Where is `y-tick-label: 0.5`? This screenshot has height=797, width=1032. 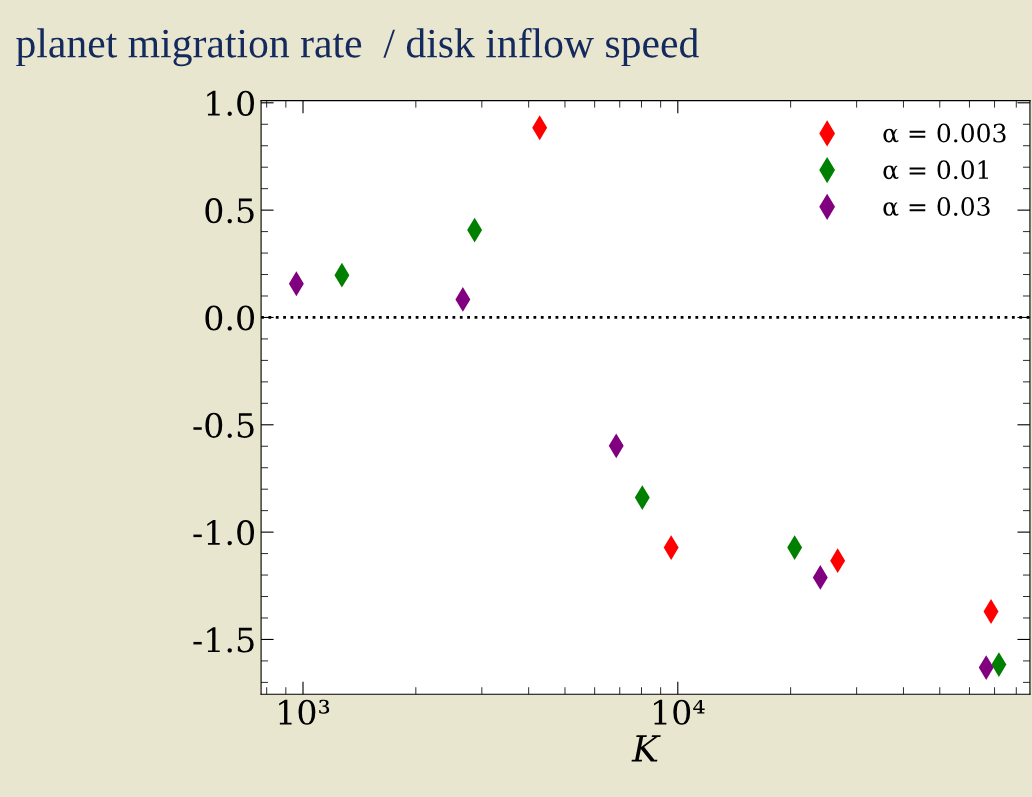 y-tick-label: 0.5 is located at coordinates (229, 211).